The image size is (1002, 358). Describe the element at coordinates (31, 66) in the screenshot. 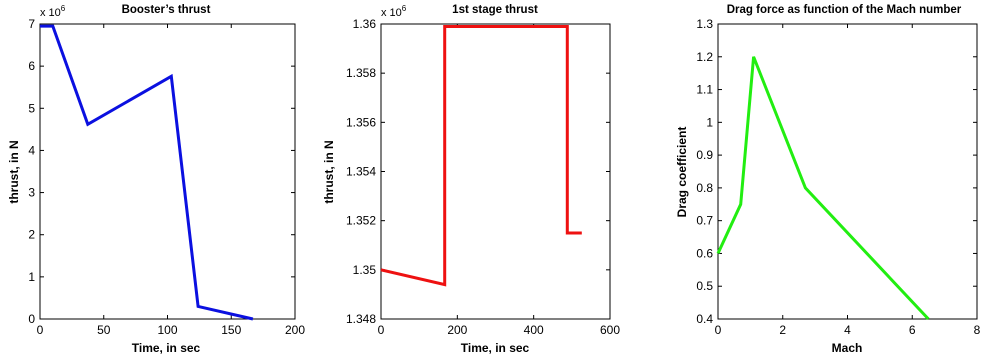

I see `y-tick-label: 6` at that location.